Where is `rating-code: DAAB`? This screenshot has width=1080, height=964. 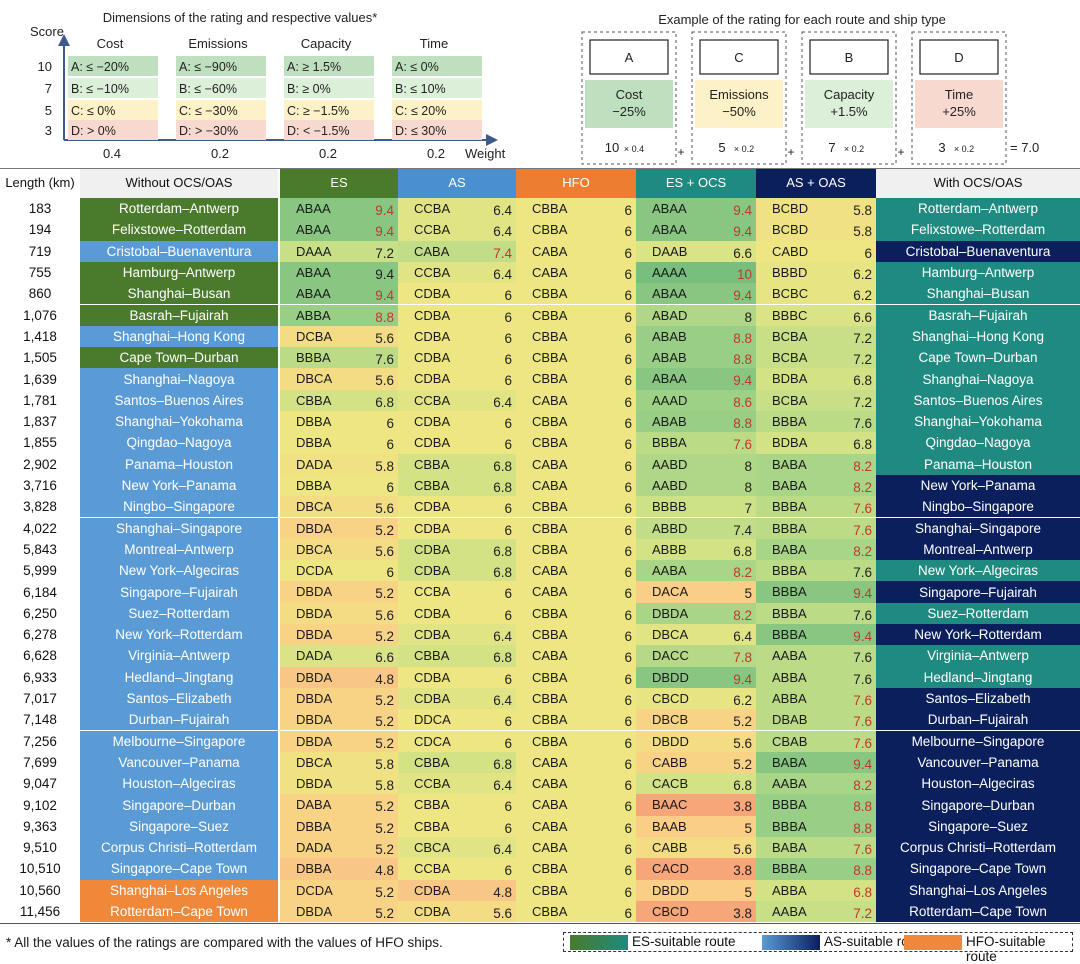
rating-code: DAAB is located at coordinates (670, 251).